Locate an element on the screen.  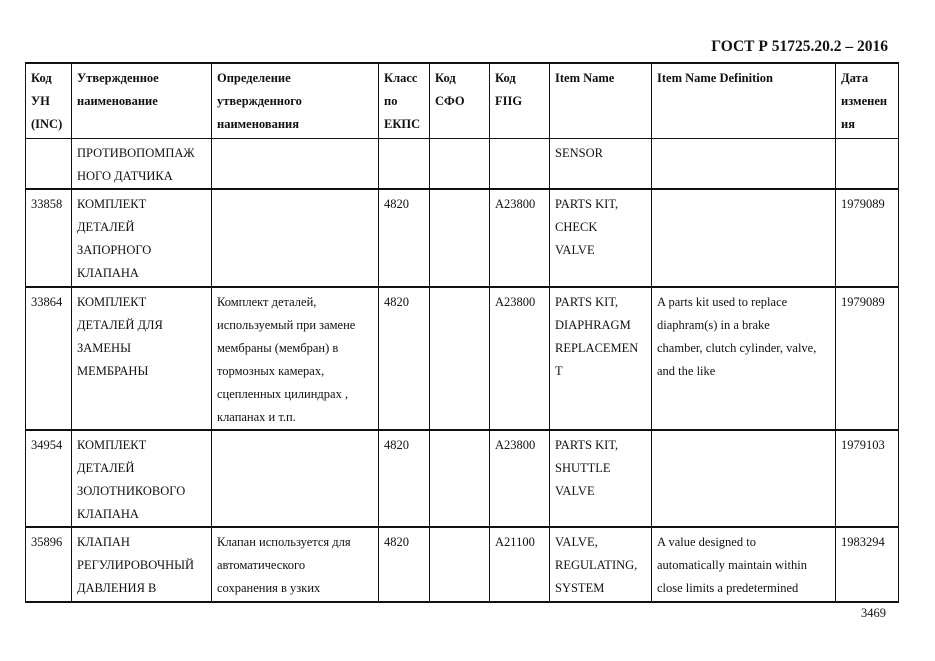
cell-item-name: PARTS KIT, SHUTTLE VALVE is located at coordinates (600, 478).